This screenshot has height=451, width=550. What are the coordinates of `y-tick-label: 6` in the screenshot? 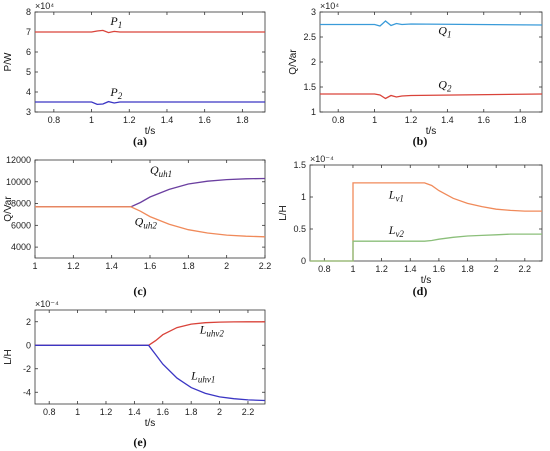 It's located at (28, 52).